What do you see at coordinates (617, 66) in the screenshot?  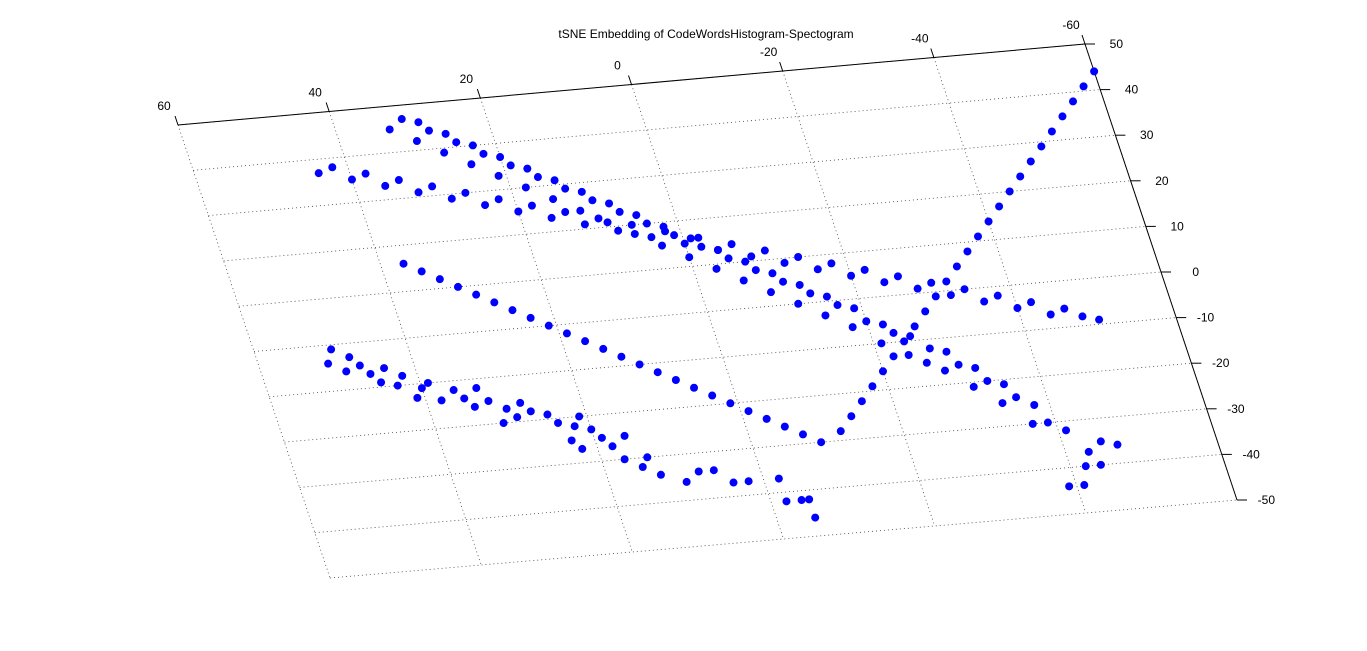 I see `x-tick-label: 0` at bounding box center [617, 66].